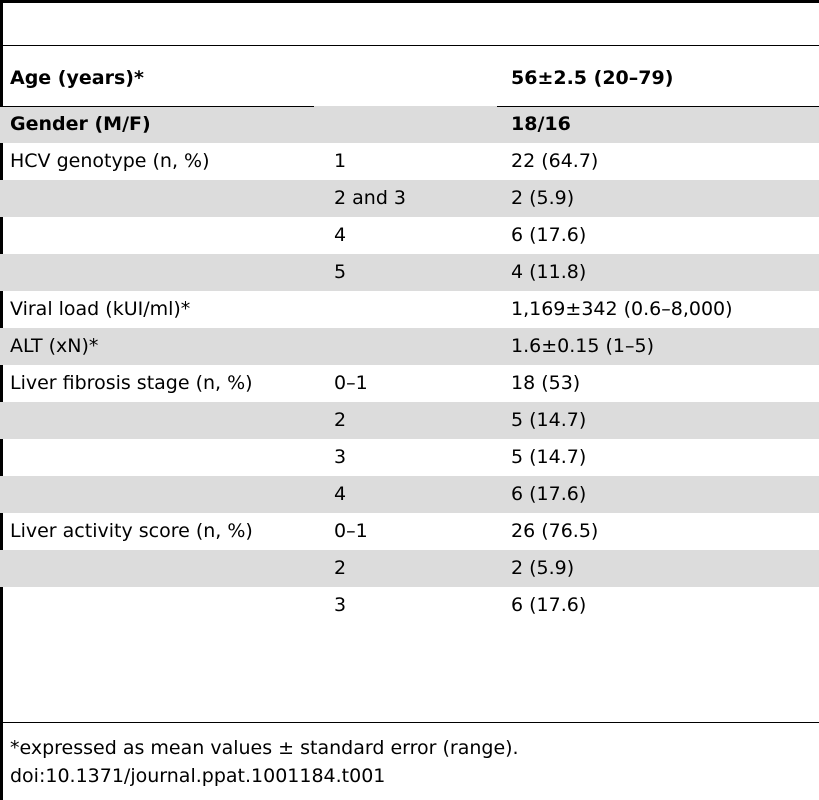 This screenshot has height=800, width=819. I want to click on table-row: Liver fibrosis stage (n, %) 0–1 18 (53), so click(409, 383).